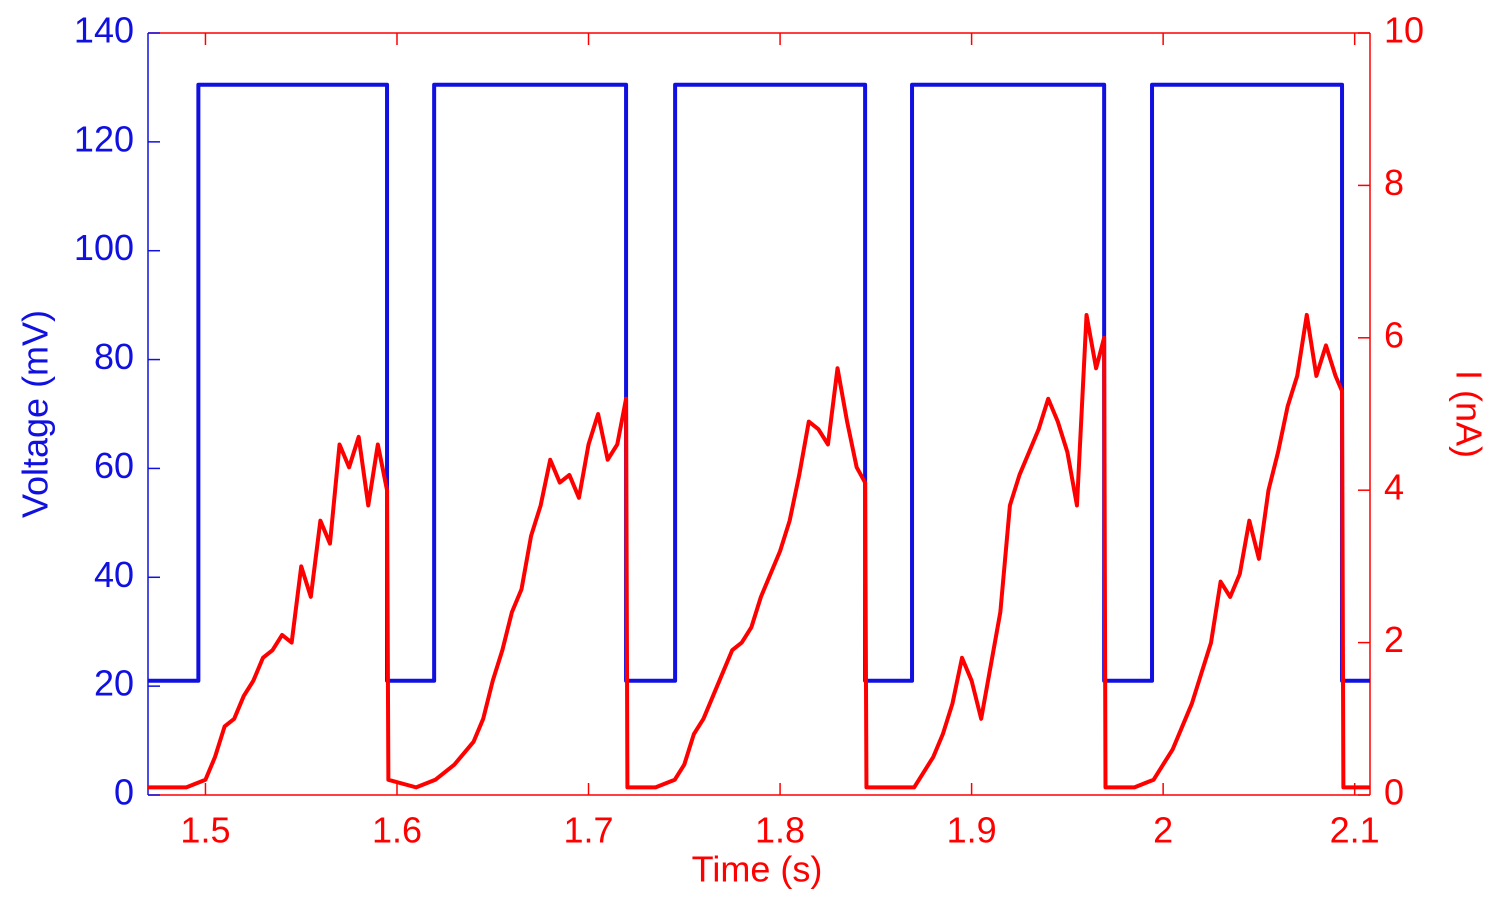 This screenshot has width=1500, height=907. I want to click on y2-tick-label: 10, so click(1404, 30).